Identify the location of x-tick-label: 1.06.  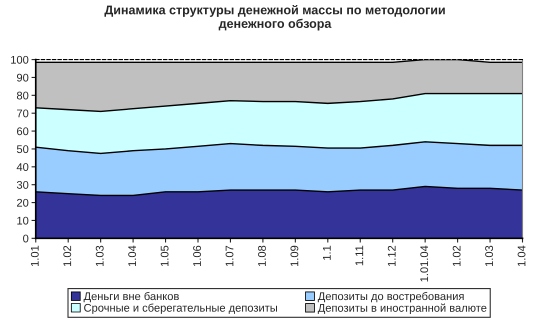
(197, 256).